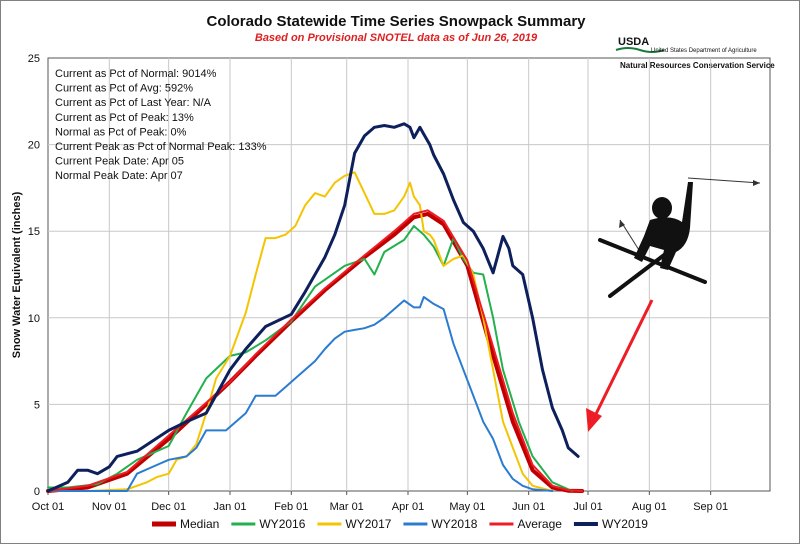  What do you see at coordinates (528, 507) in the screenshot?
I see `x-tick-label: Jun 01` at bounding box center [528, 507].